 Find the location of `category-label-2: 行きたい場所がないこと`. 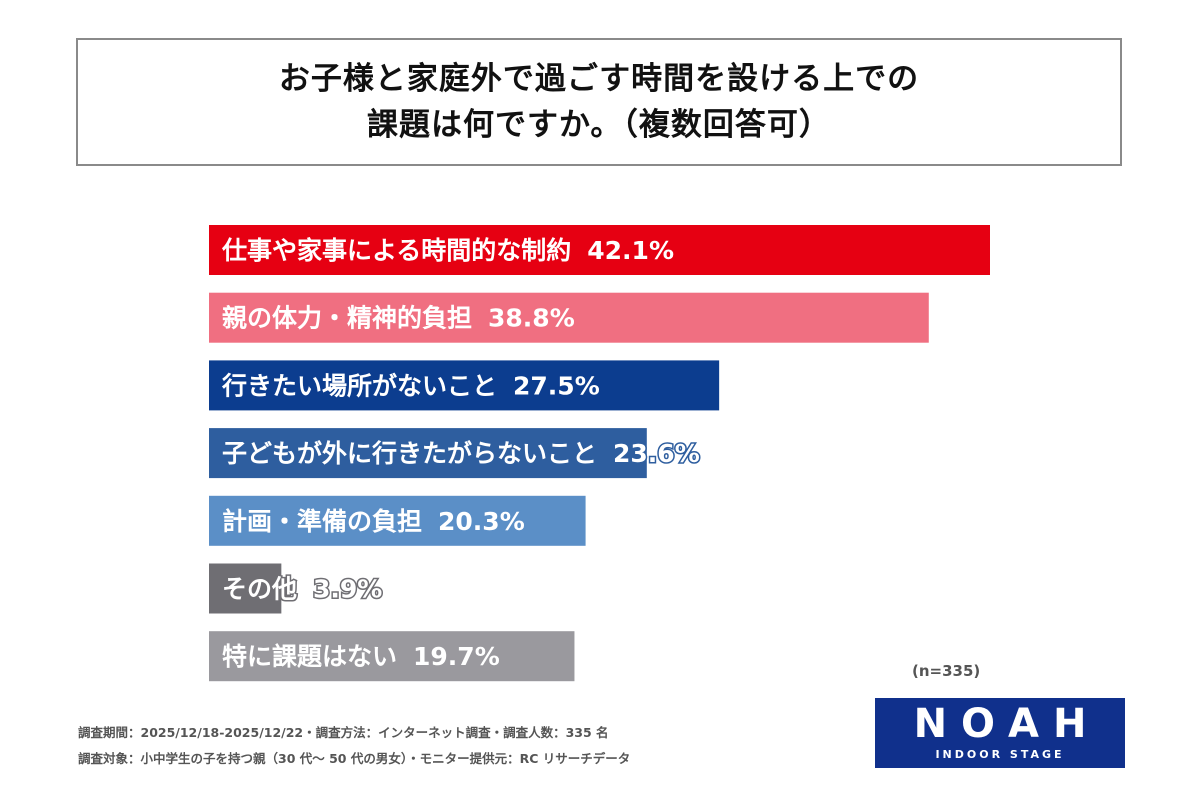

category-label-2: 行きたい場所がないこと is located at coordinates (359, 385).